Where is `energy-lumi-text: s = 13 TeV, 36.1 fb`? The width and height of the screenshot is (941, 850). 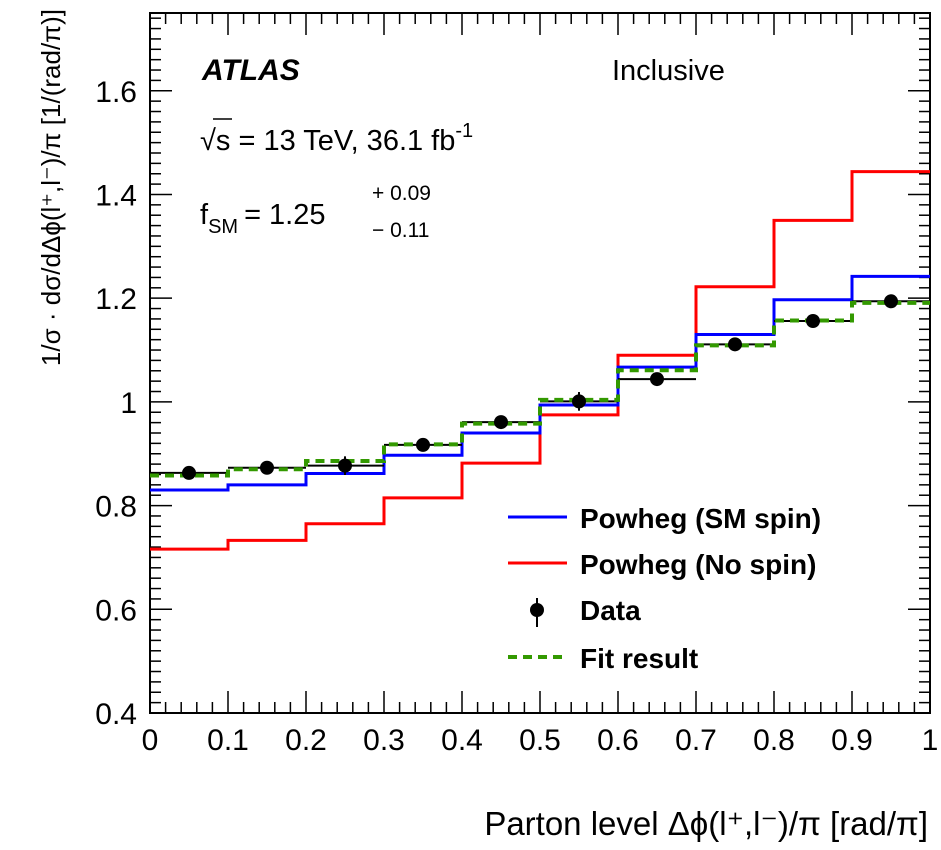
energy-lumi-text: s = 13 TeV, 36.1 fb is located at coordinates (335, 141).